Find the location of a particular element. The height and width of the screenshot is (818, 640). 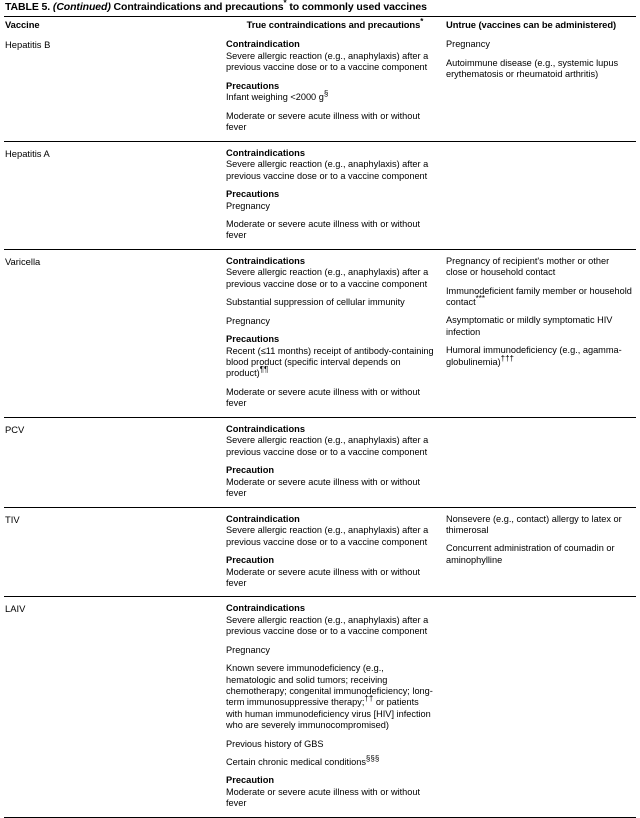

title-bottom-rule is located at coordinates (320, 16).